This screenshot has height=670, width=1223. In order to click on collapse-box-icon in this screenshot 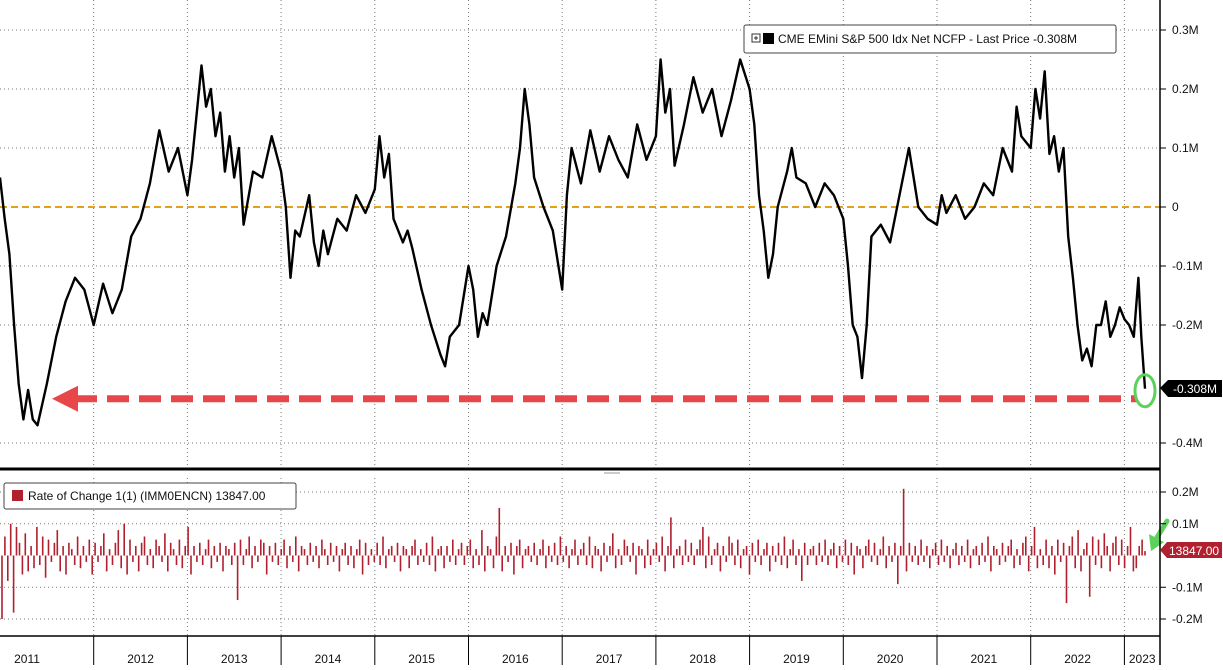, I will do `click(756, 38)`.